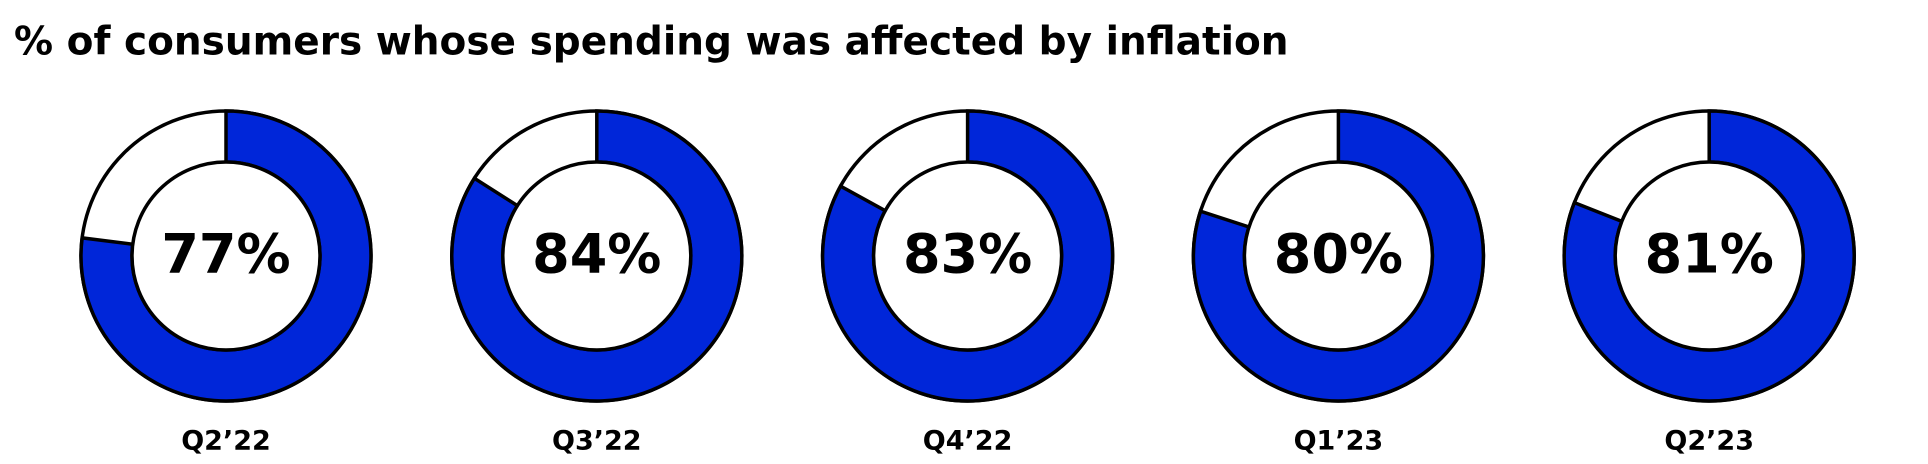 Image resolution: width=1928 pixels, height=464 pixels. Describe the element at coordinates (1339, 441) in the screenshot. I see `category-label: Q1’23` at that location.